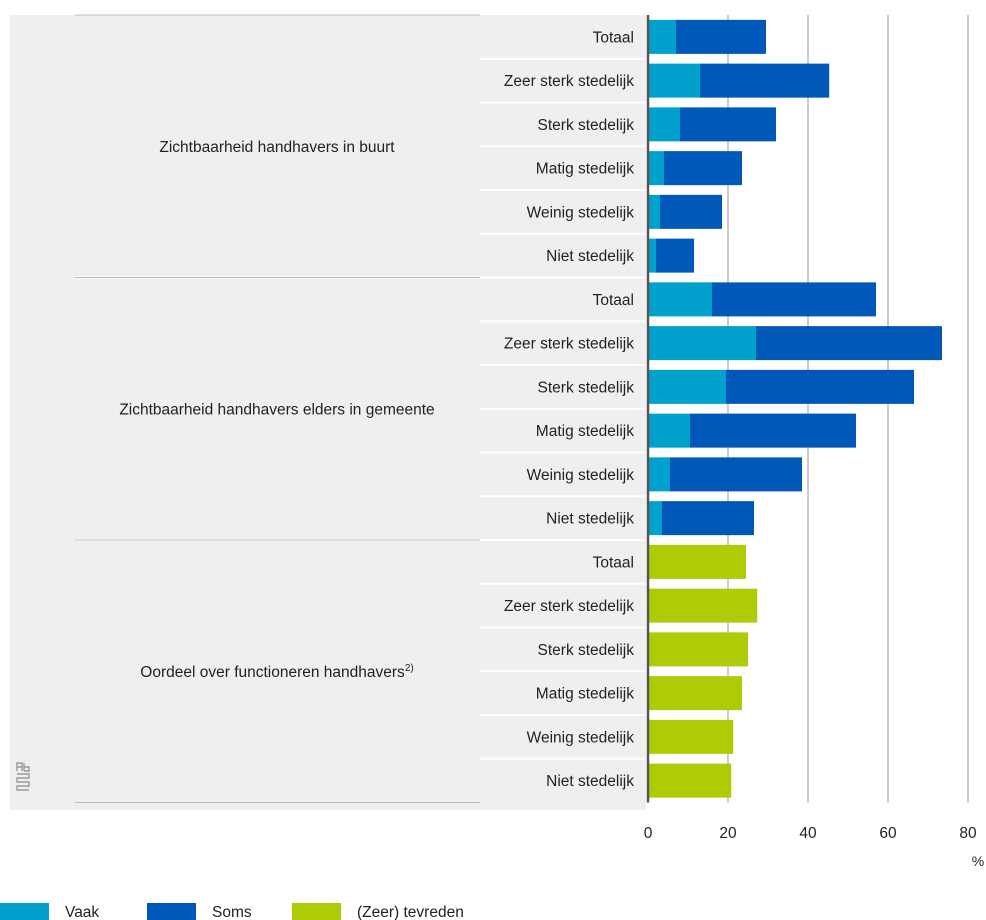 Image resolution: width=986 pixels, height=920 pixels. I want to click on legend-label-vaak: Vaak, so click(82, 912).